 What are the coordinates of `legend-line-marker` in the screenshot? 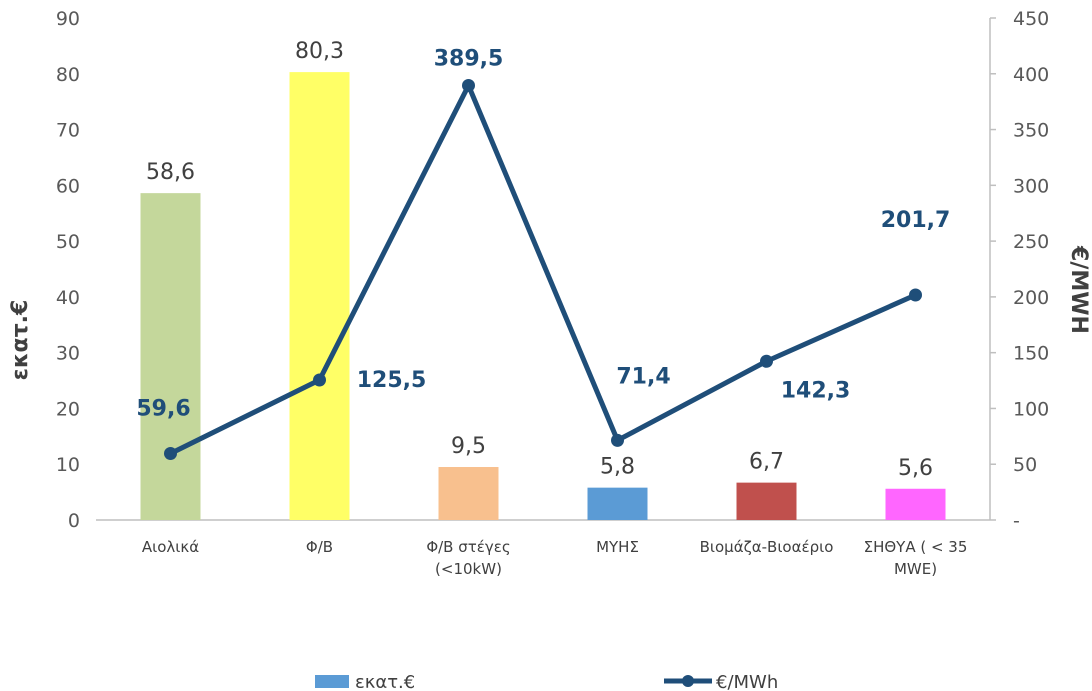 It's located at (688, 681).